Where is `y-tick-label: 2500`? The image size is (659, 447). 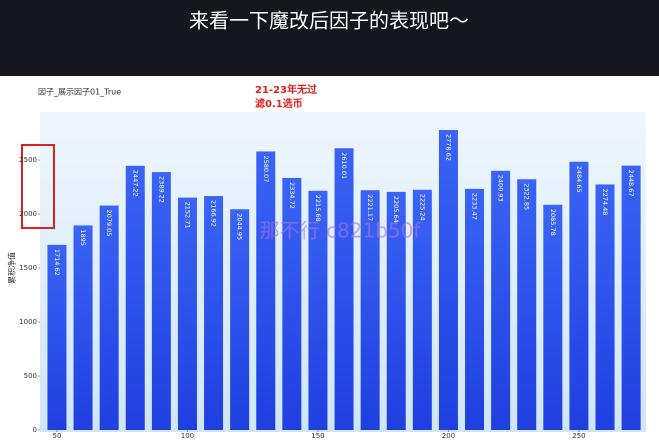
y-tick-label: 2500 is located at coordinates (28, 160).